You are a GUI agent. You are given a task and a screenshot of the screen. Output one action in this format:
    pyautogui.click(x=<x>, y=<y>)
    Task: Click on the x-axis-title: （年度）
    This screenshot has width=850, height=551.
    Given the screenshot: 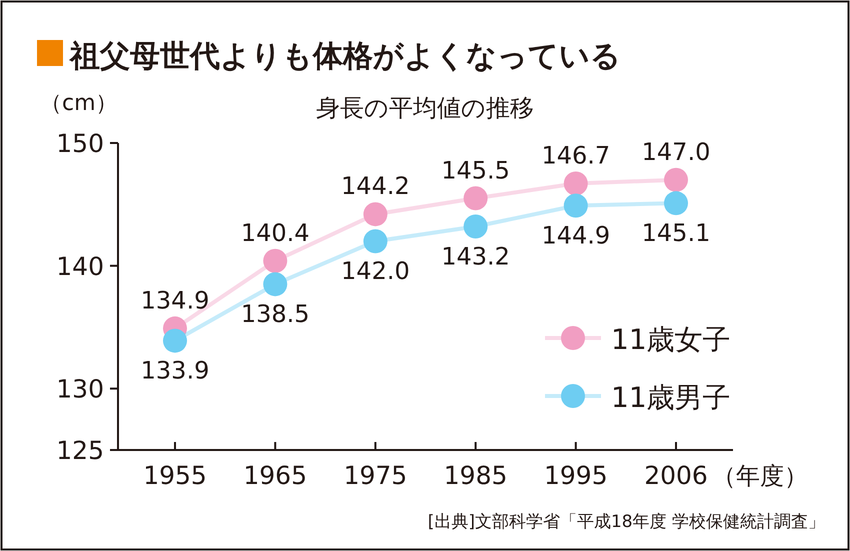 What is the action you would take?
    pyautogui.click(x=760, y=476)
    